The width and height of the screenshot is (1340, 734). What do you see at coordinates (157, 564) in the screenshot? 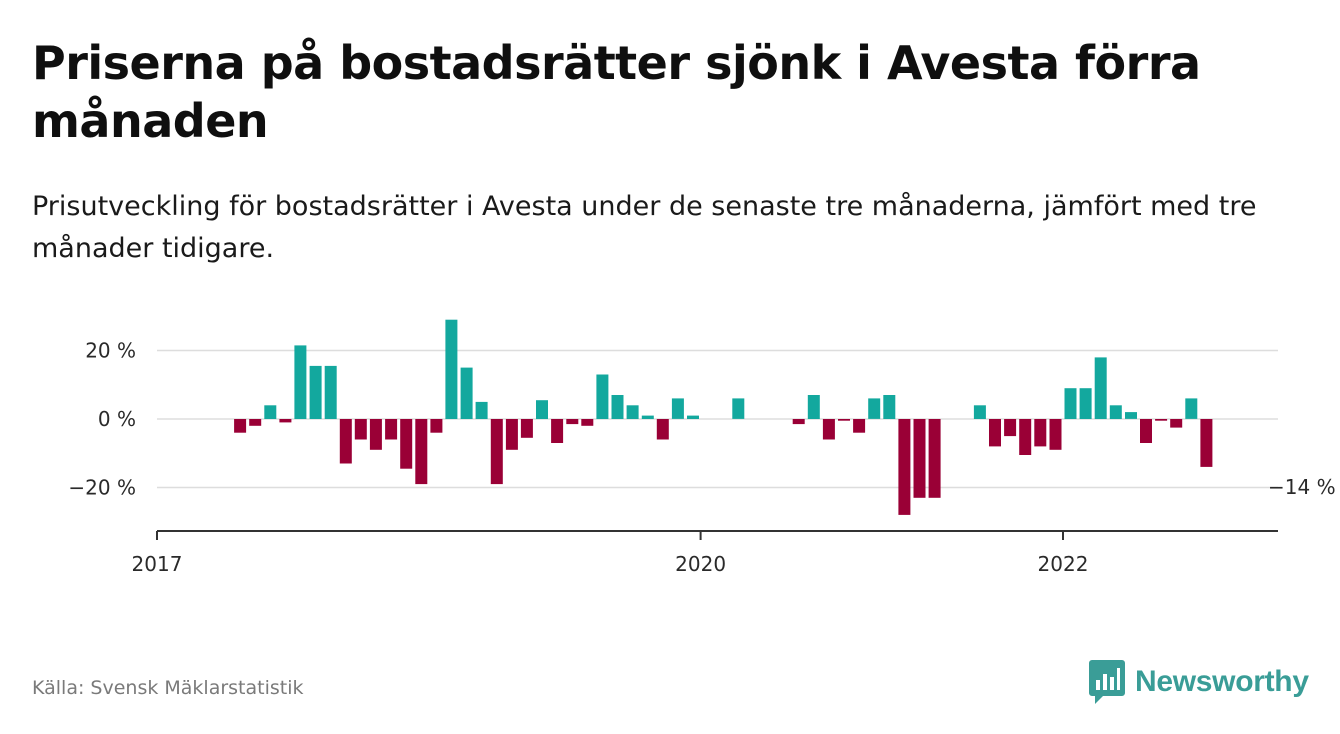
I see `x-tick-label: 2017` at bounding box center [157, 564].